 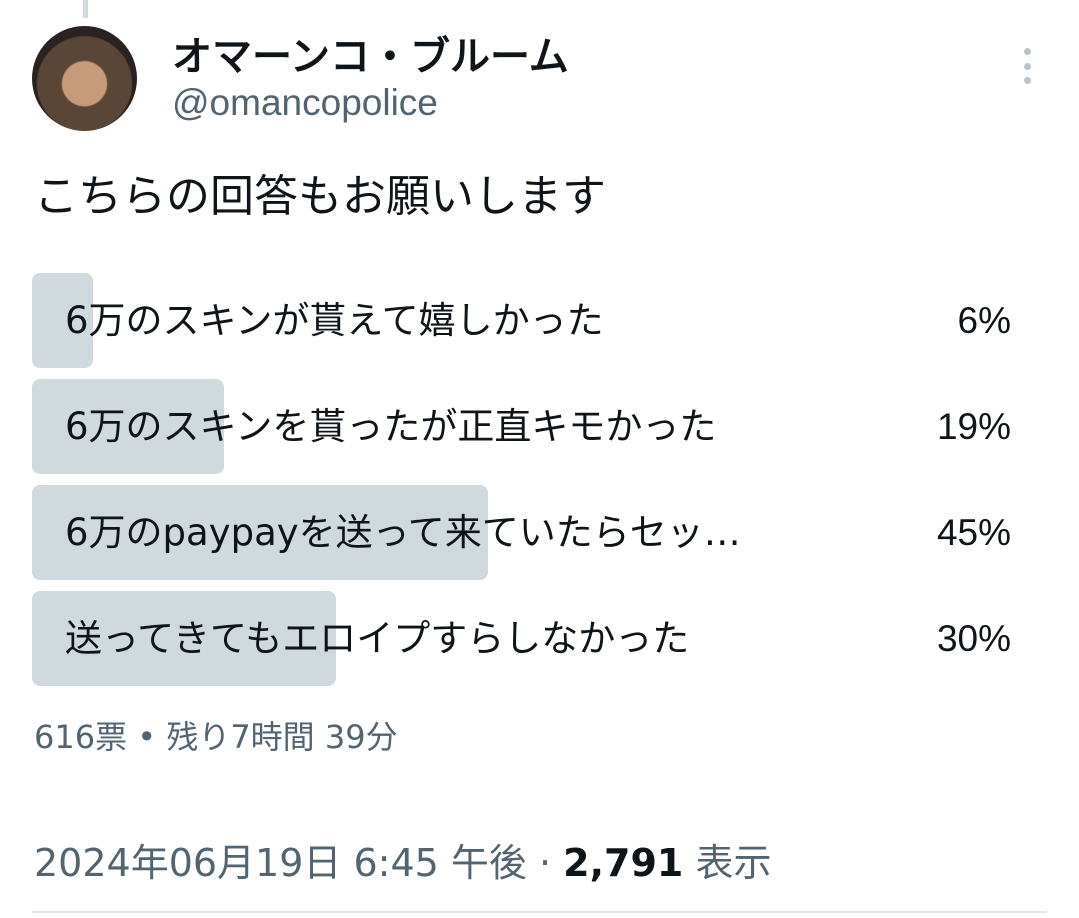 I want to click on poll-option-label: 6万のスキンが貰えて嬉しかった, so click(x=334, y=320).